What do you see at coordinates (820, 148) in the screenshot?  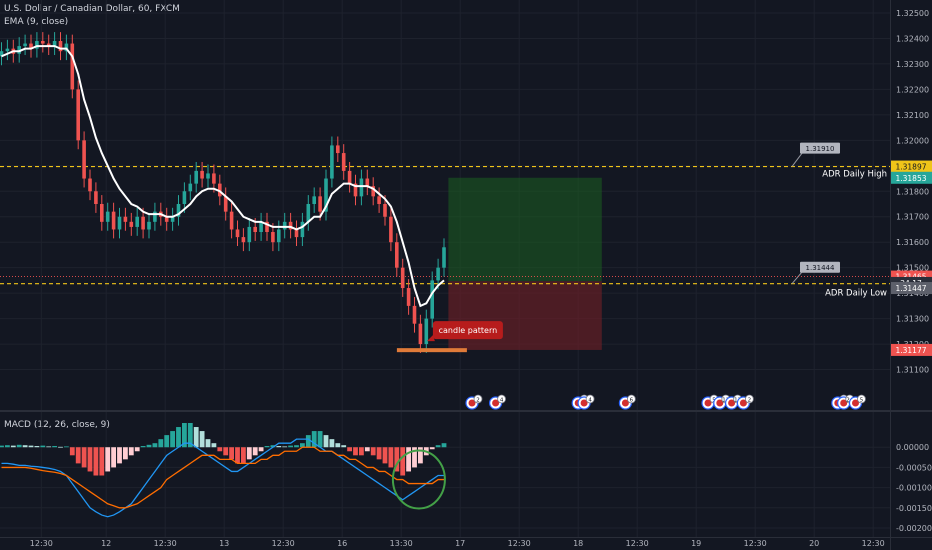 I see `price-callout` at bounding box center [820, 148].